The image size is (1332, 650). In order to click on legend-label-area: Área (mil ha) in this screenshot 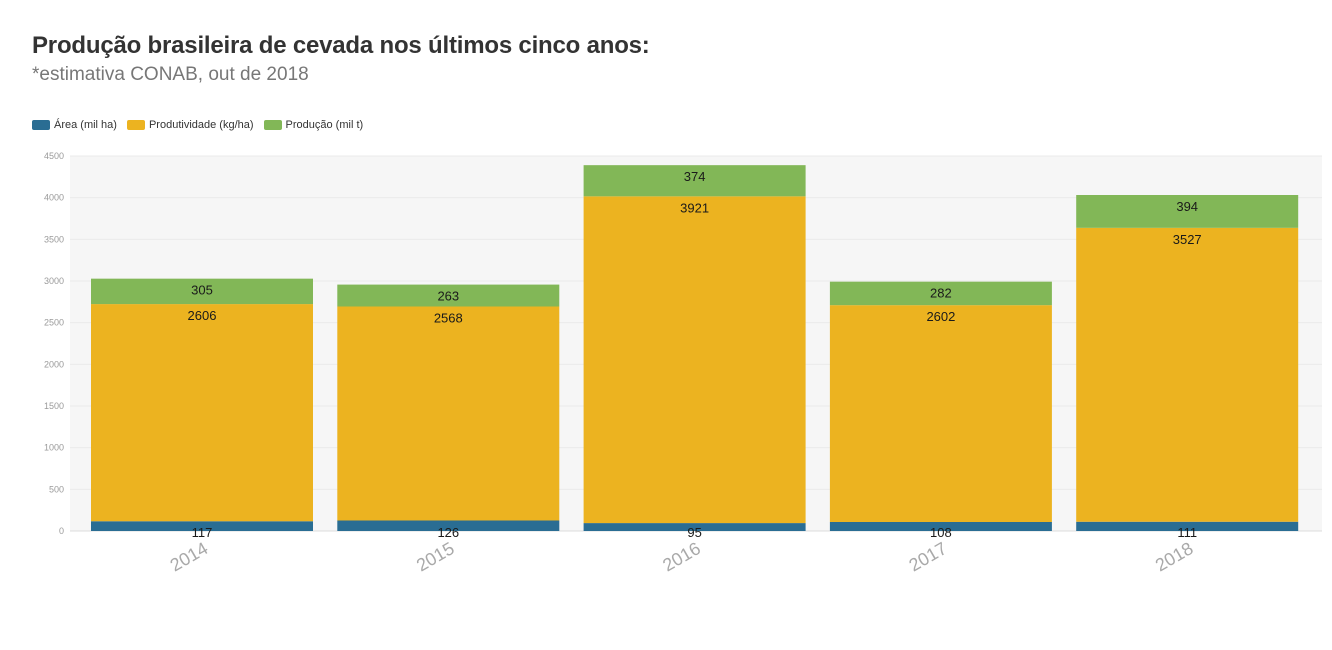, I will do `click(85, 125)`.